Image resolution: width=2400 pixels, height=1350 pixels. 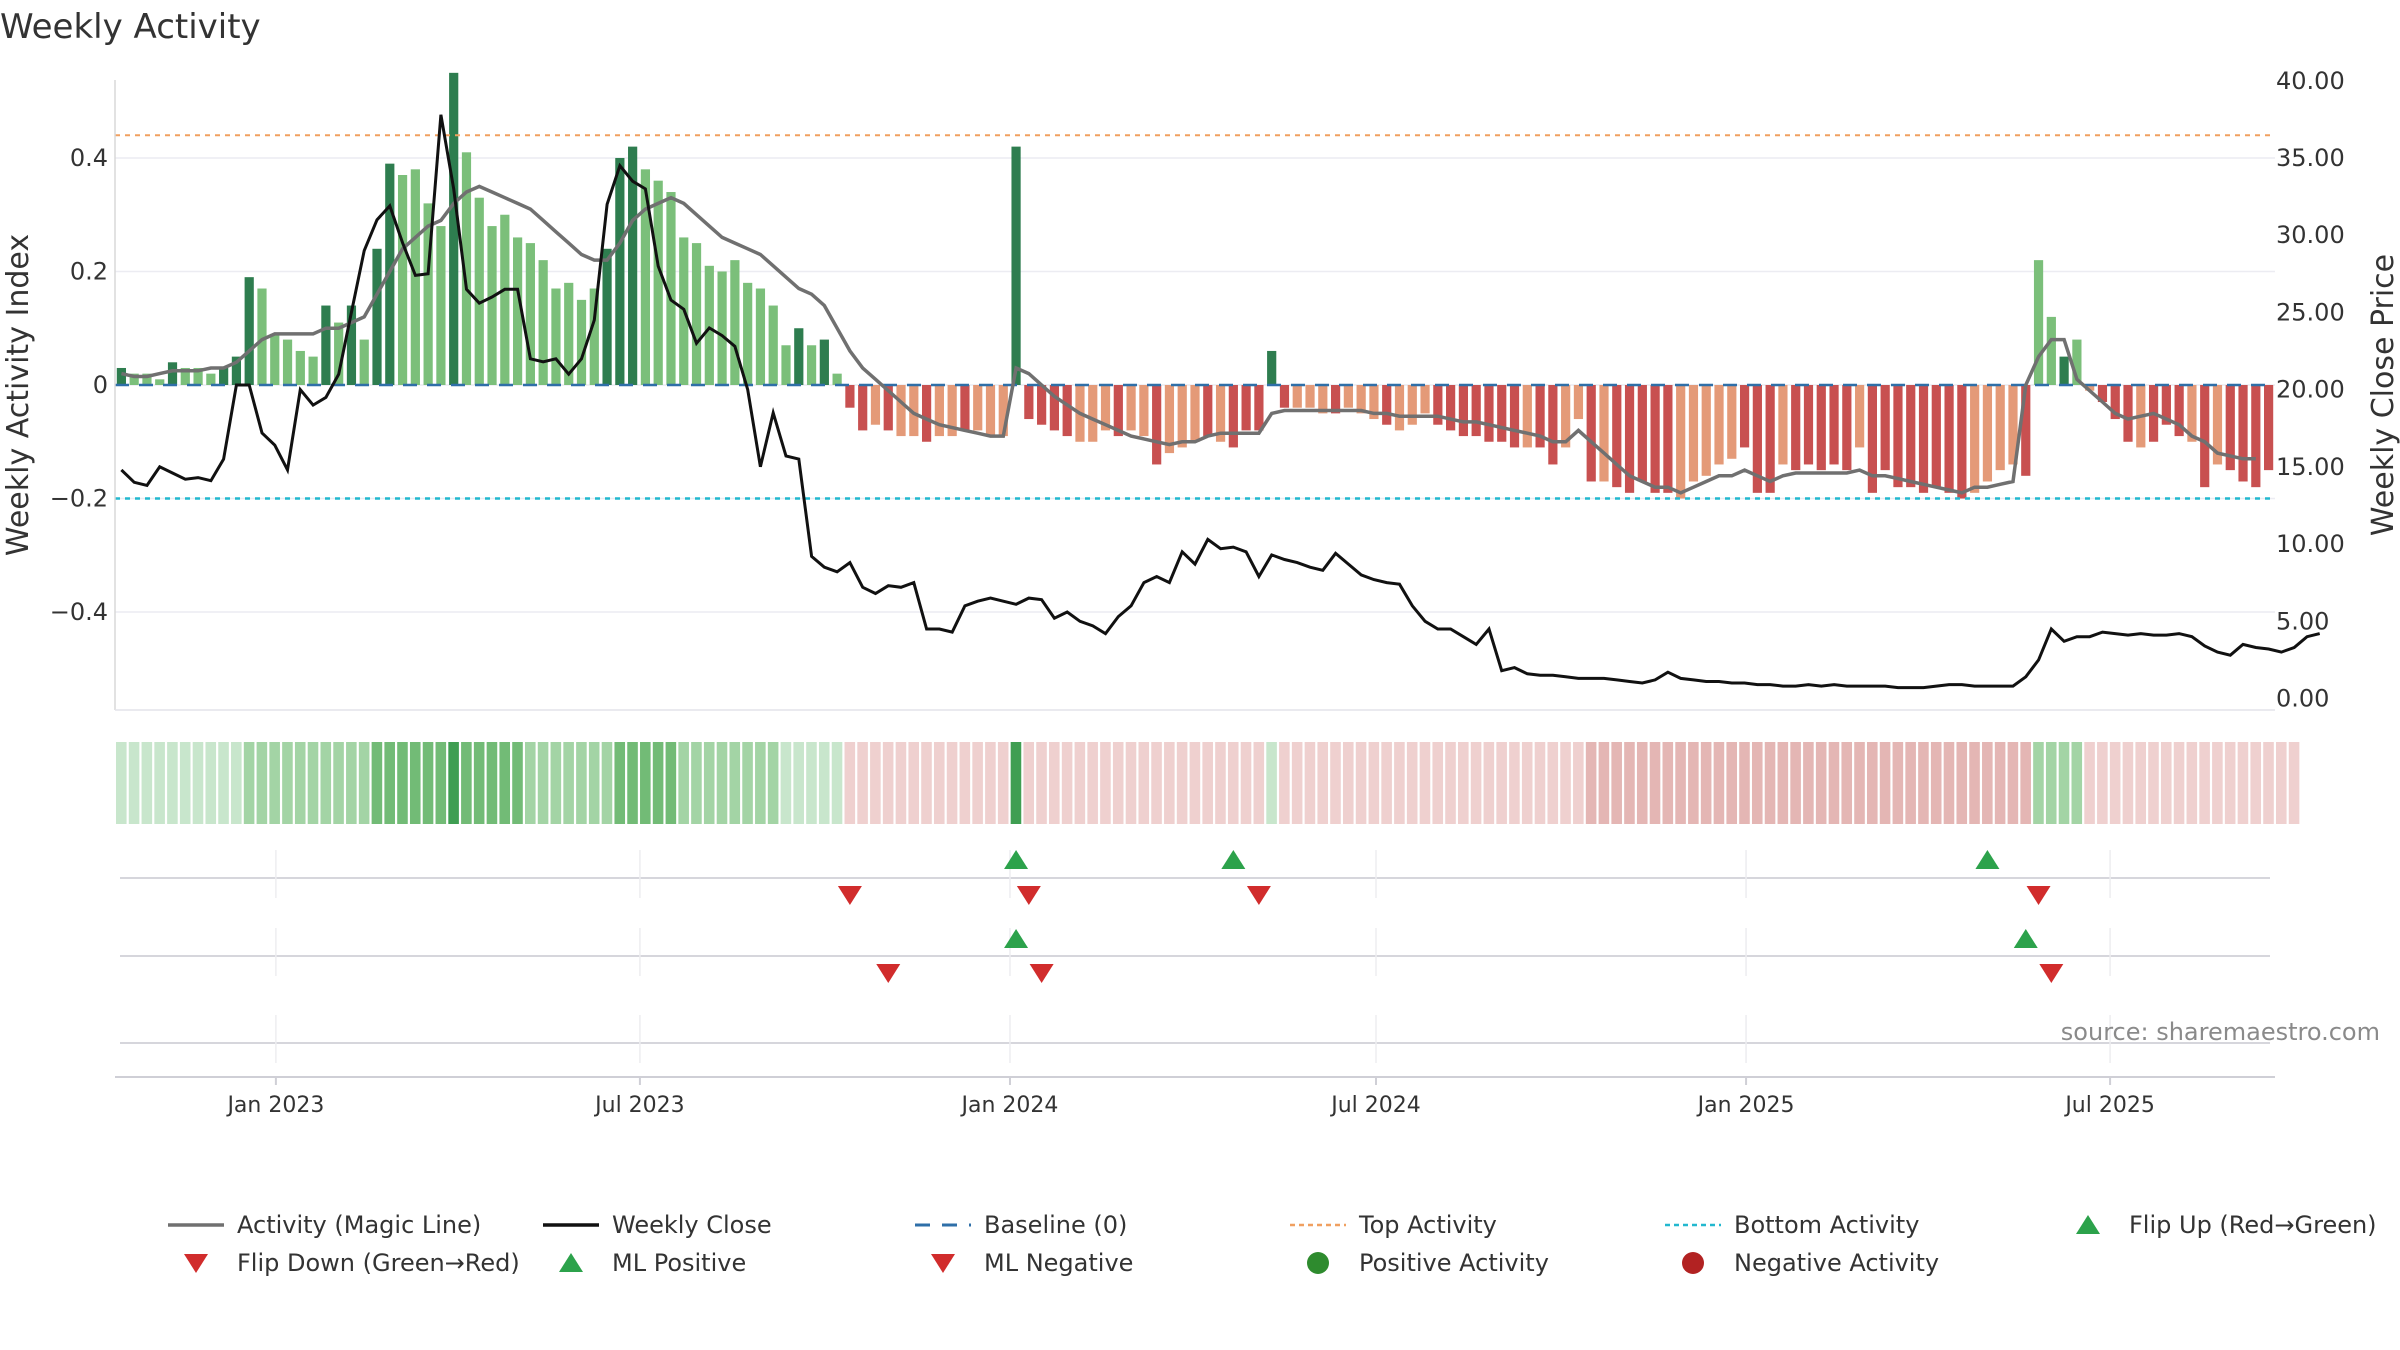 What do you see at coordinates (79, 499) in the screenshot?
I see `y-tick-left: −0.2` at bounding box center [79, 499].